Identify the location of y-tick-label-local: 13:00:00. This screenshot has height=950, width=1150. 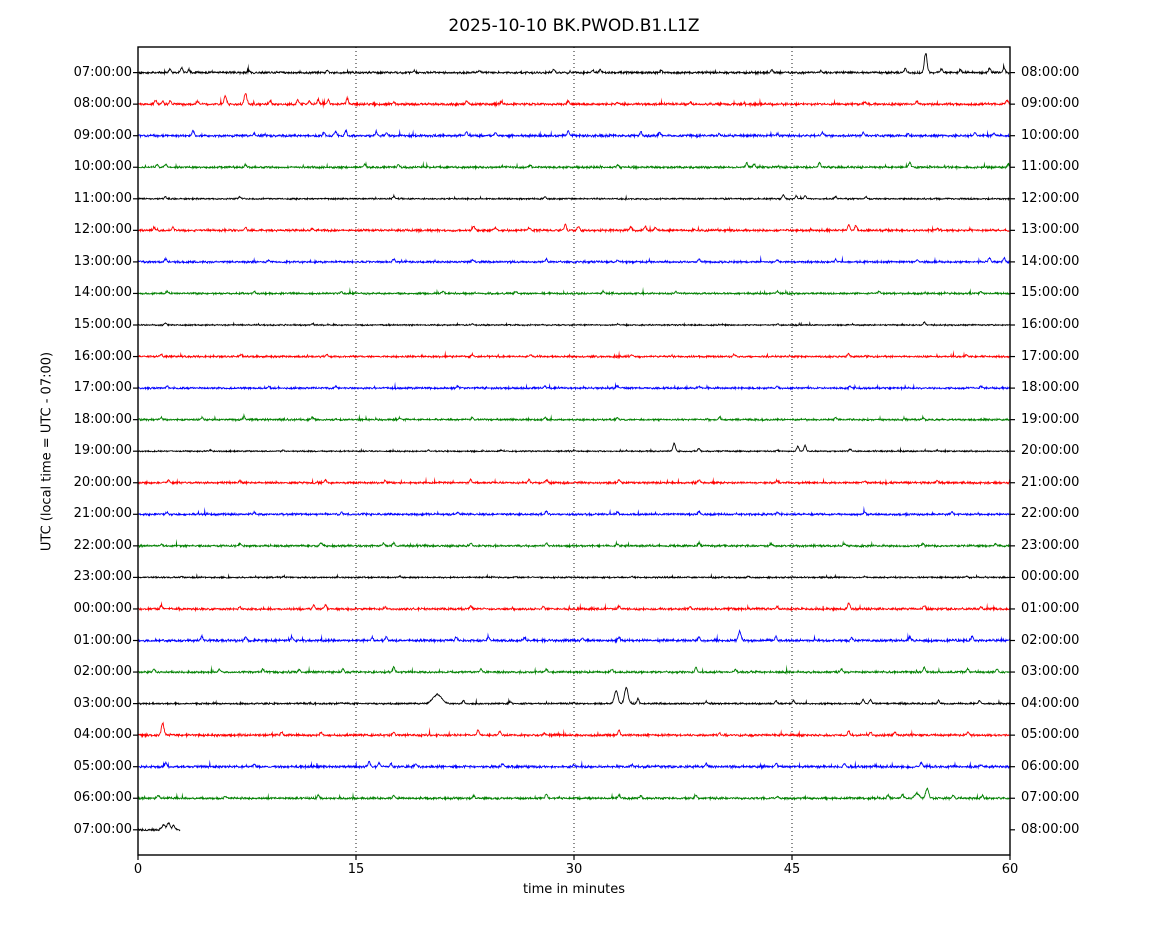
(1050, 230).